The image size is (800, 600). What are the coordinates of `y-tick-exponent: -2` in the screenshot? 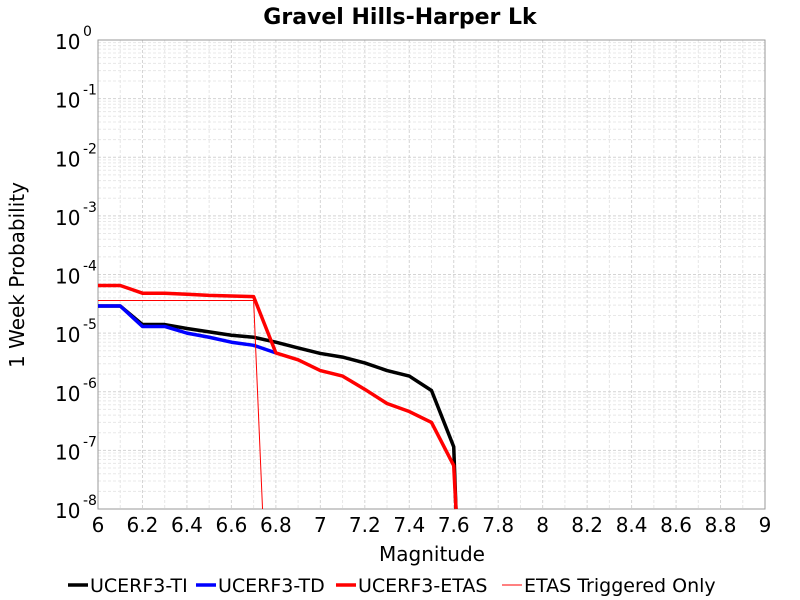 It's located at (90, 149).